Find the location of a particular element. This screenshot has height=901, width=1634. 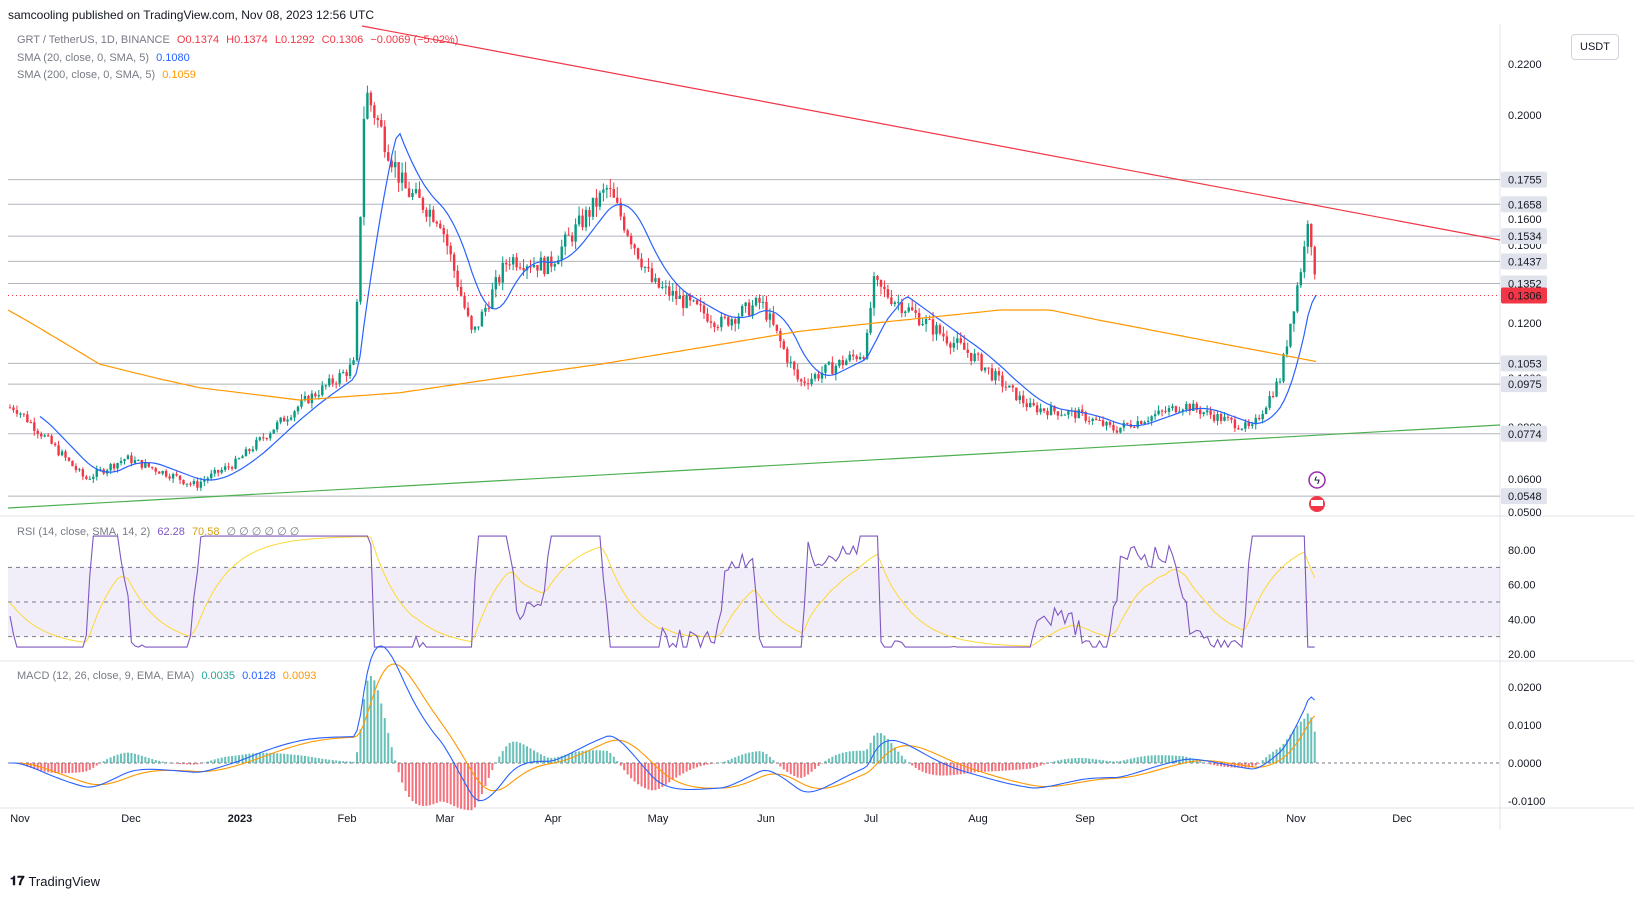

time-axis-label: Dec is located at coordinates (131, 819).